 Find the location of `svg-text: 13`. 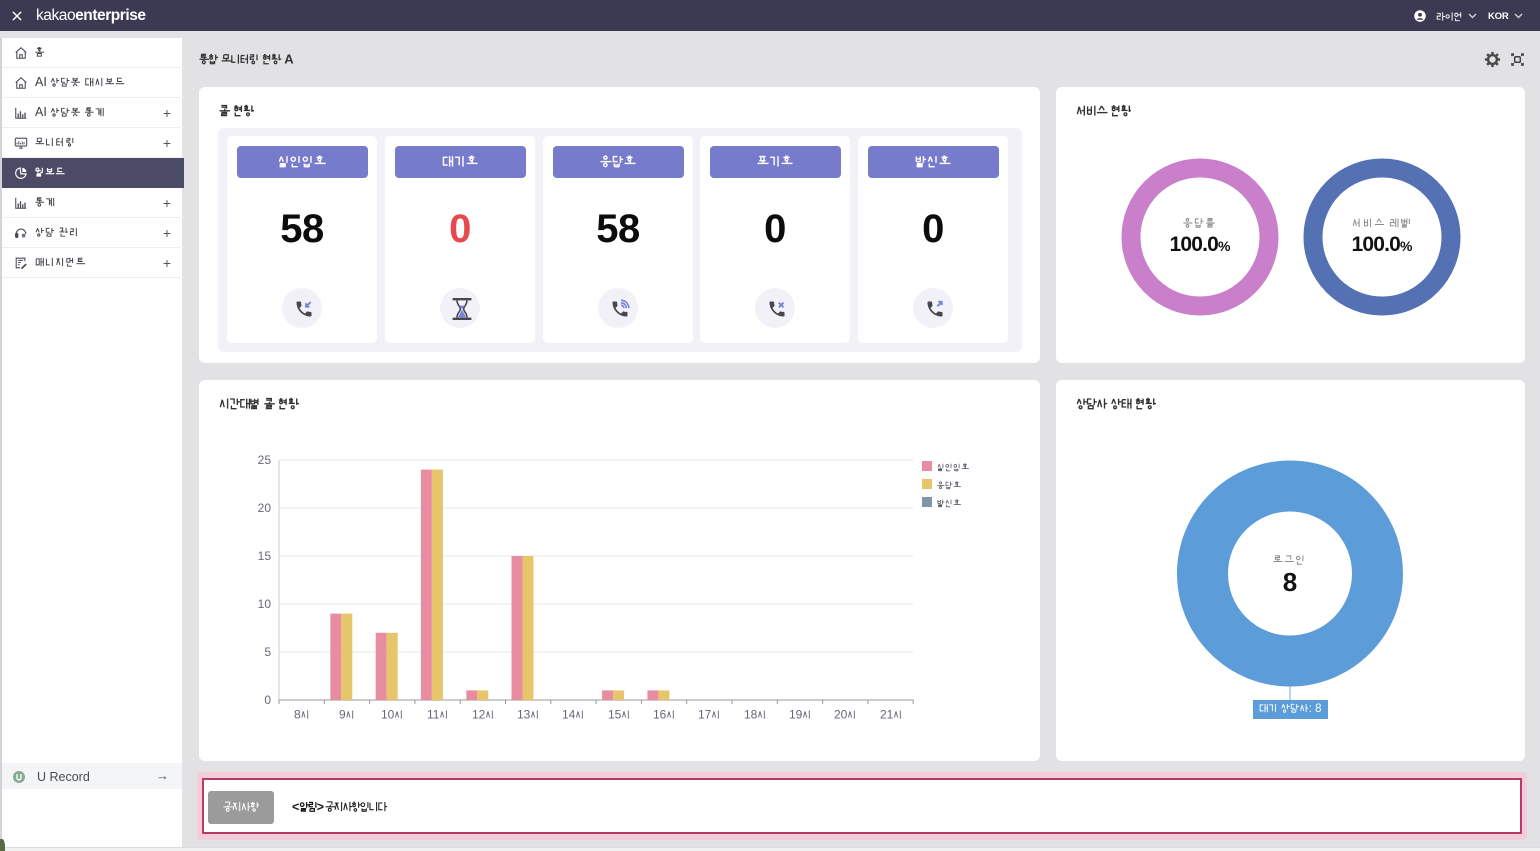

svg-text: 13 is located at coordinates (524, 715).